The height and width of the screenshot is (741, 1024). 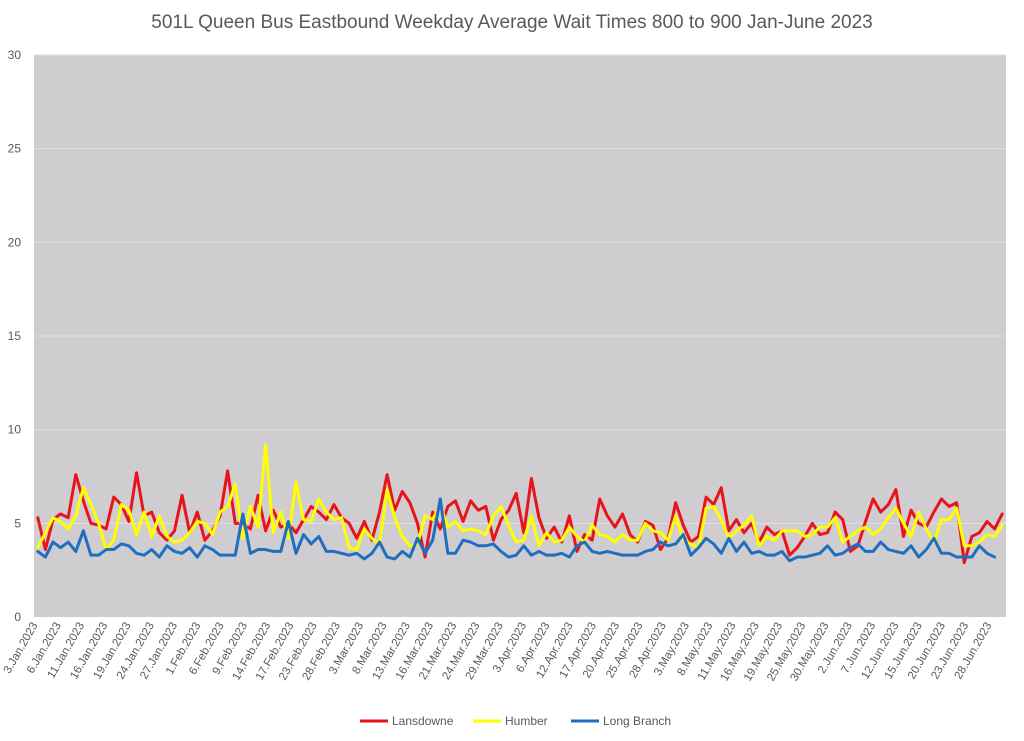 What do you see at coordinates (526, 721) in the screenshot?
I see `legend-label: Humber` at bounding box center [526, 721].